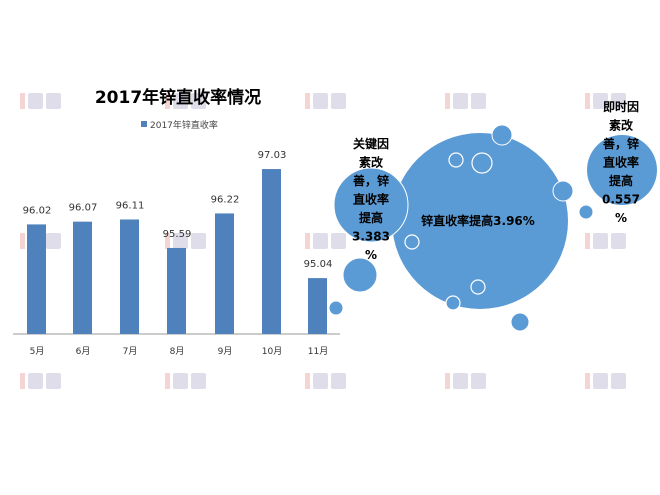  I want to click on data-label: 96.11, so click(130, 205).